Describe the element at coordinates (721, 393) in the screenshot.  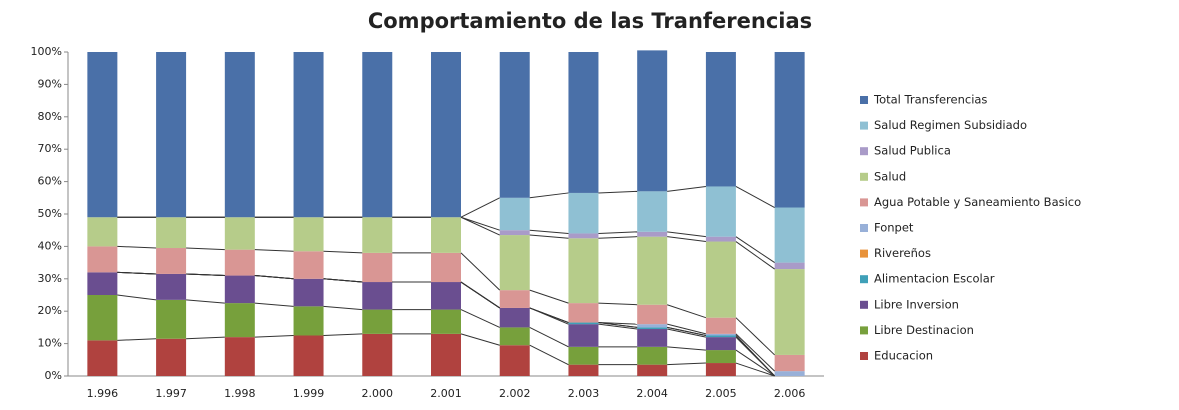
I see `x-tick-label: 2.005` at that location.